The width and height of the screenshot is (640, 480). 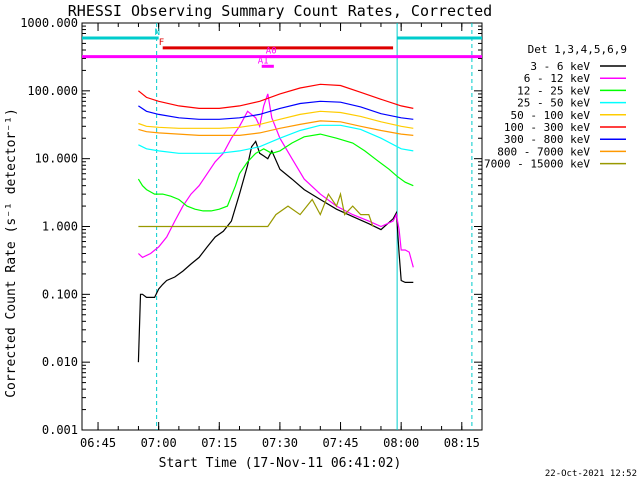 What do you see at coordinates (56, 159) in the screenshot?
I see `y-tick-label: 10.000` at bounding box center [56, 159].